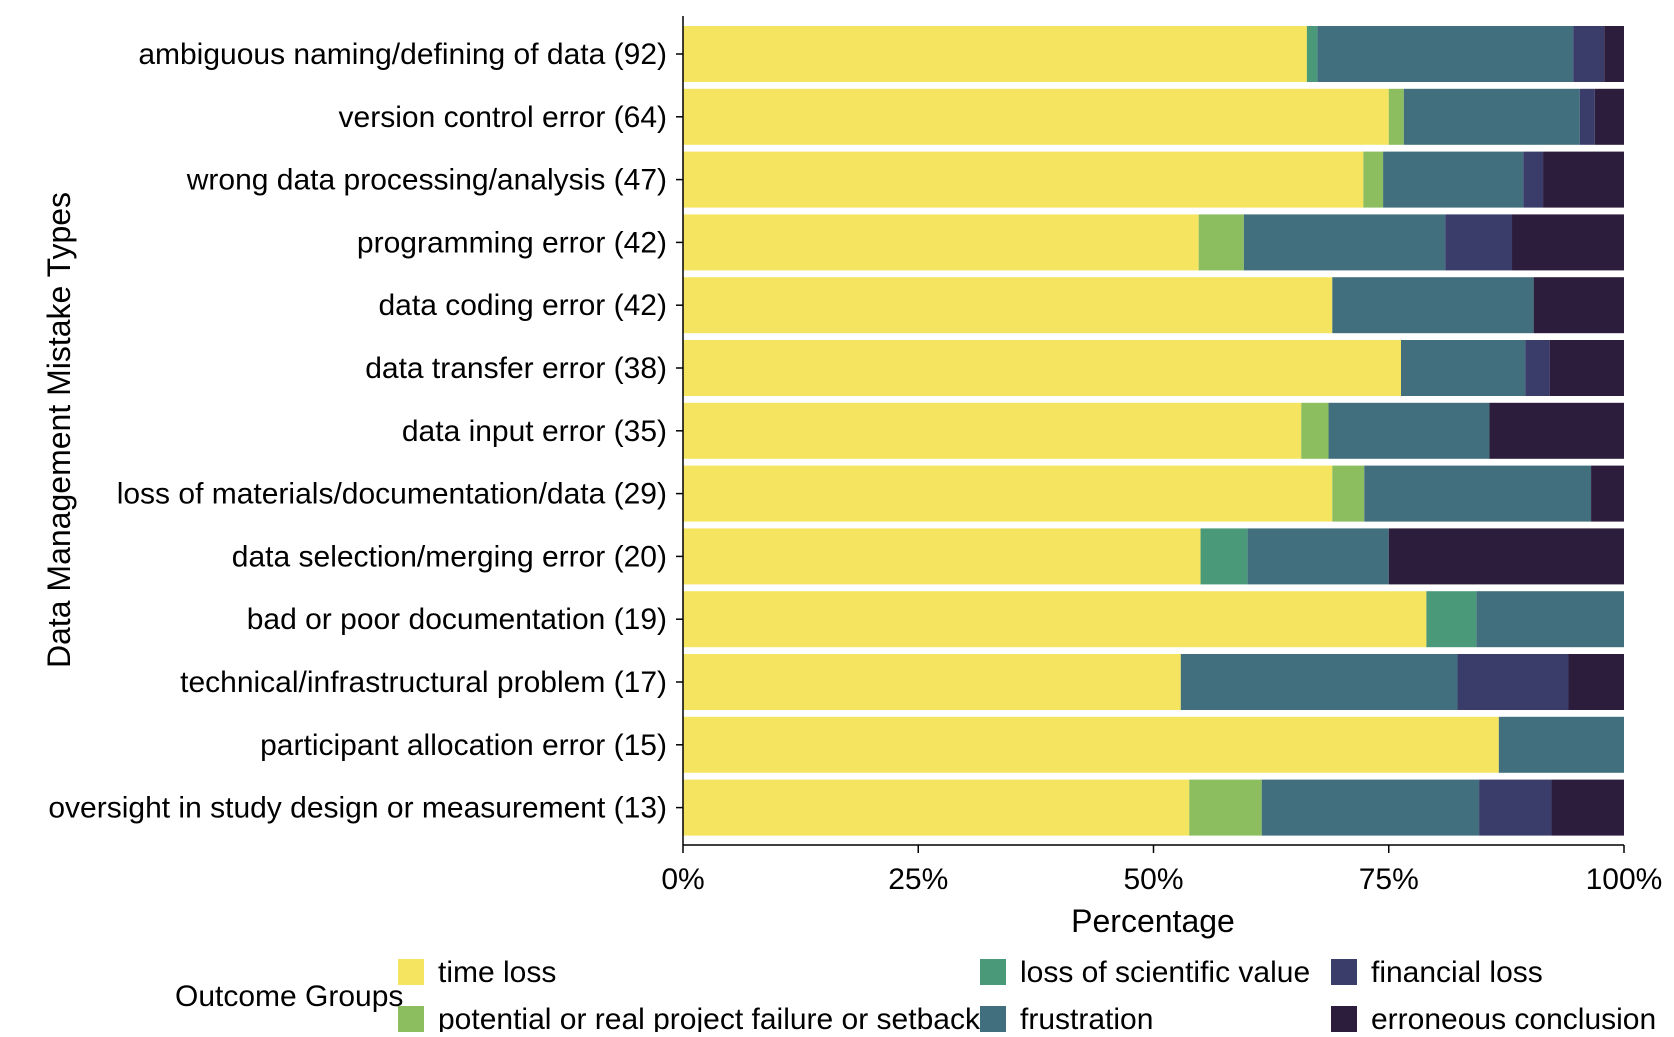 This screenshot has width=1674, height=1037. I want to click on legend-swatch-time-loss, so click(411, 972).